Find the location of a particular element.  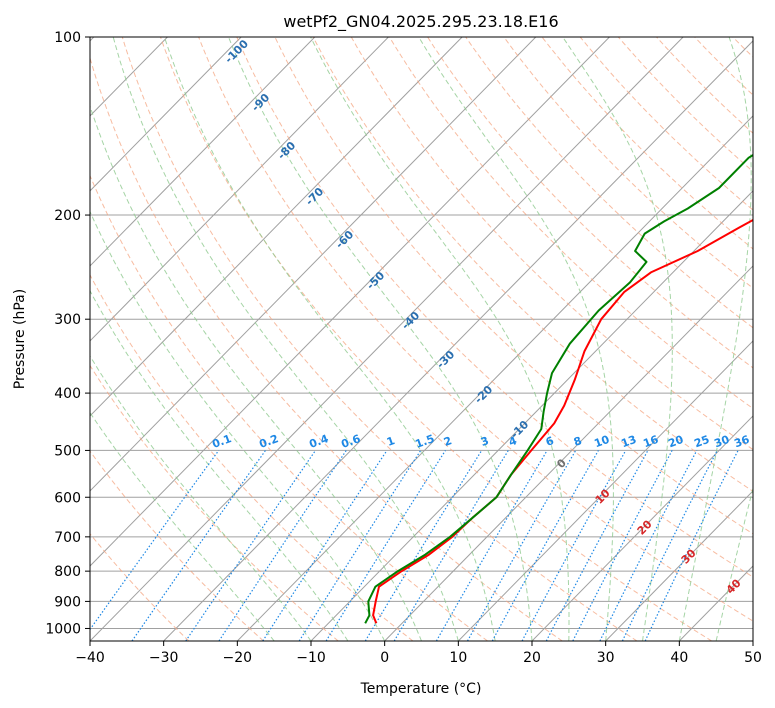

x-tick-label: 30 is located at coordinates (606, 658).